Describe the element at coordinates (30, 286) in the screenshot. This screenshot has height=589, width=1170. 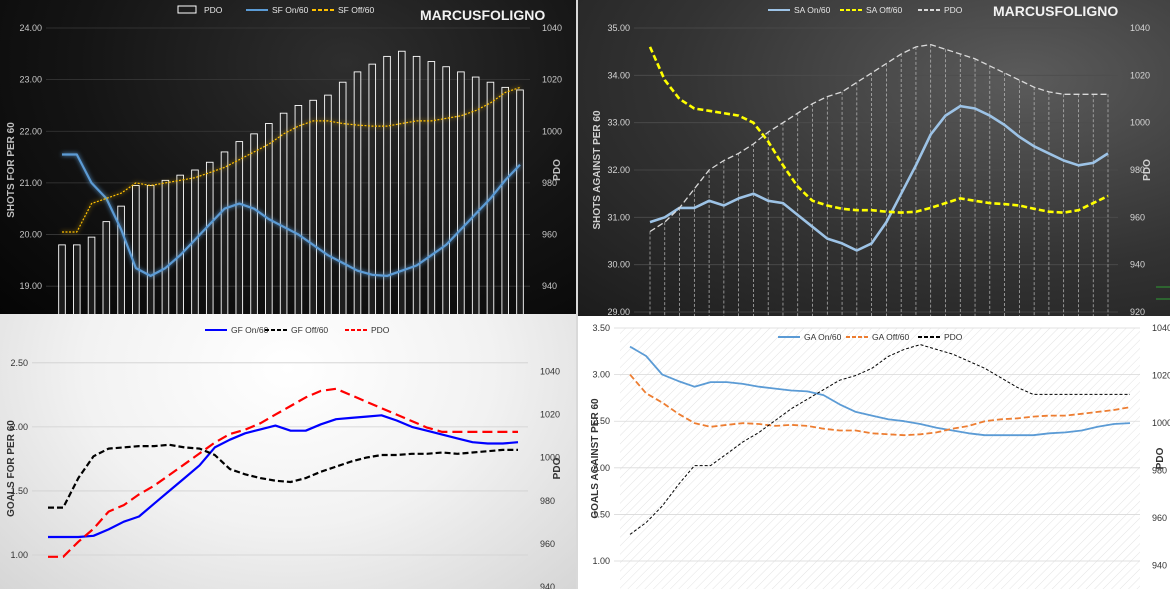
I see `y-tick-label: 19.00` at that location.